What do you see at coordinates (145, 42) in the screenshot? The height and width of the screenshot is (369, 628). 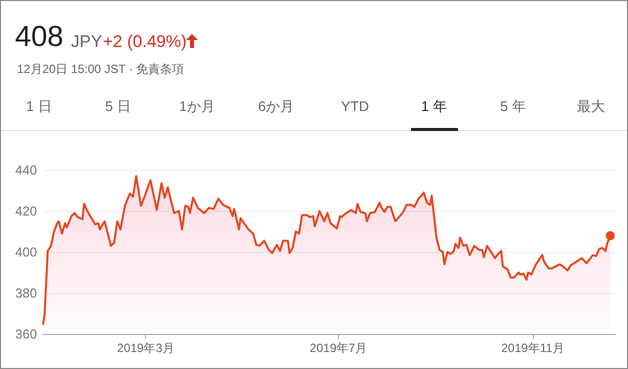 I see `text: +2 (0.49%)` at bounding box center [145, 42].